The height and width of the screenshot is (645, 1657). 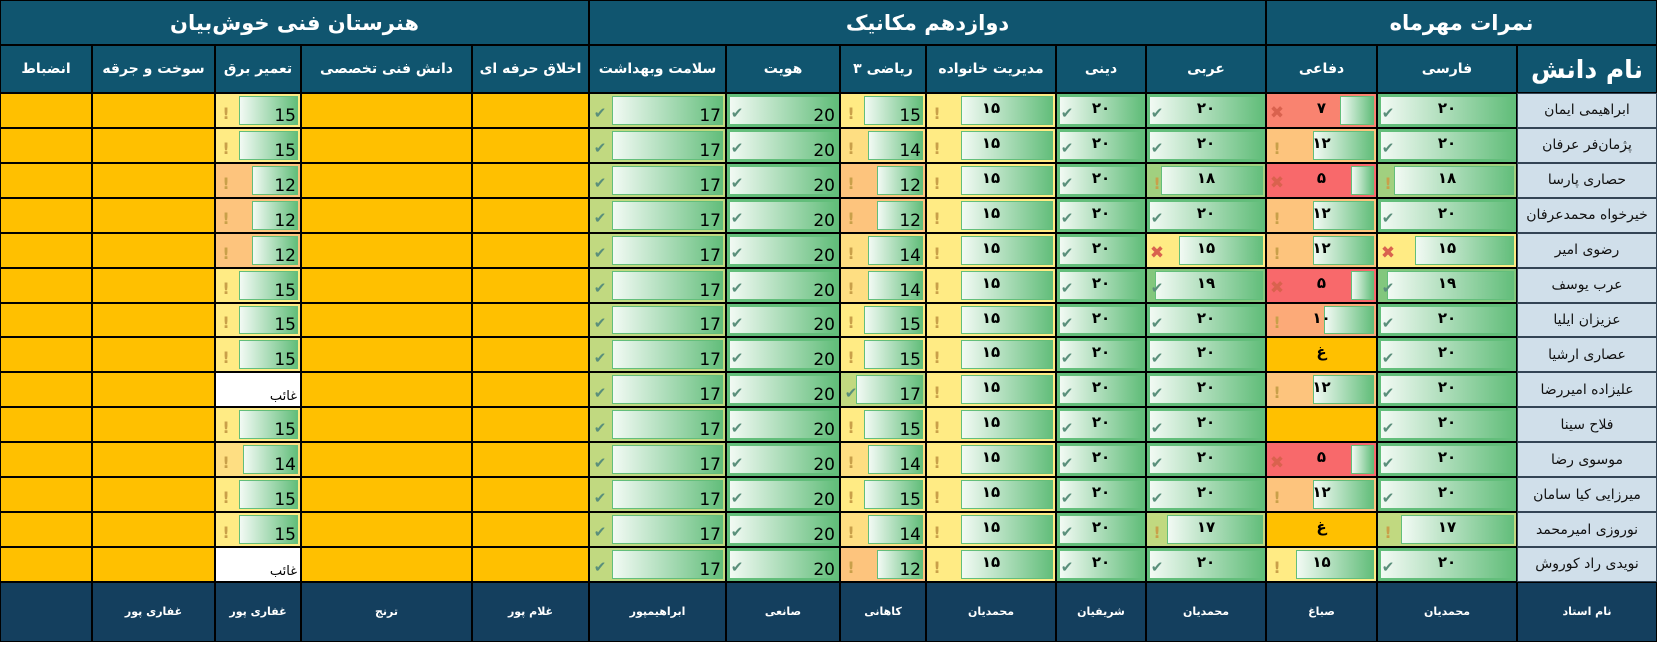 I want to click on grade-cell: ۱۸!, so click(x=1206, y=180).